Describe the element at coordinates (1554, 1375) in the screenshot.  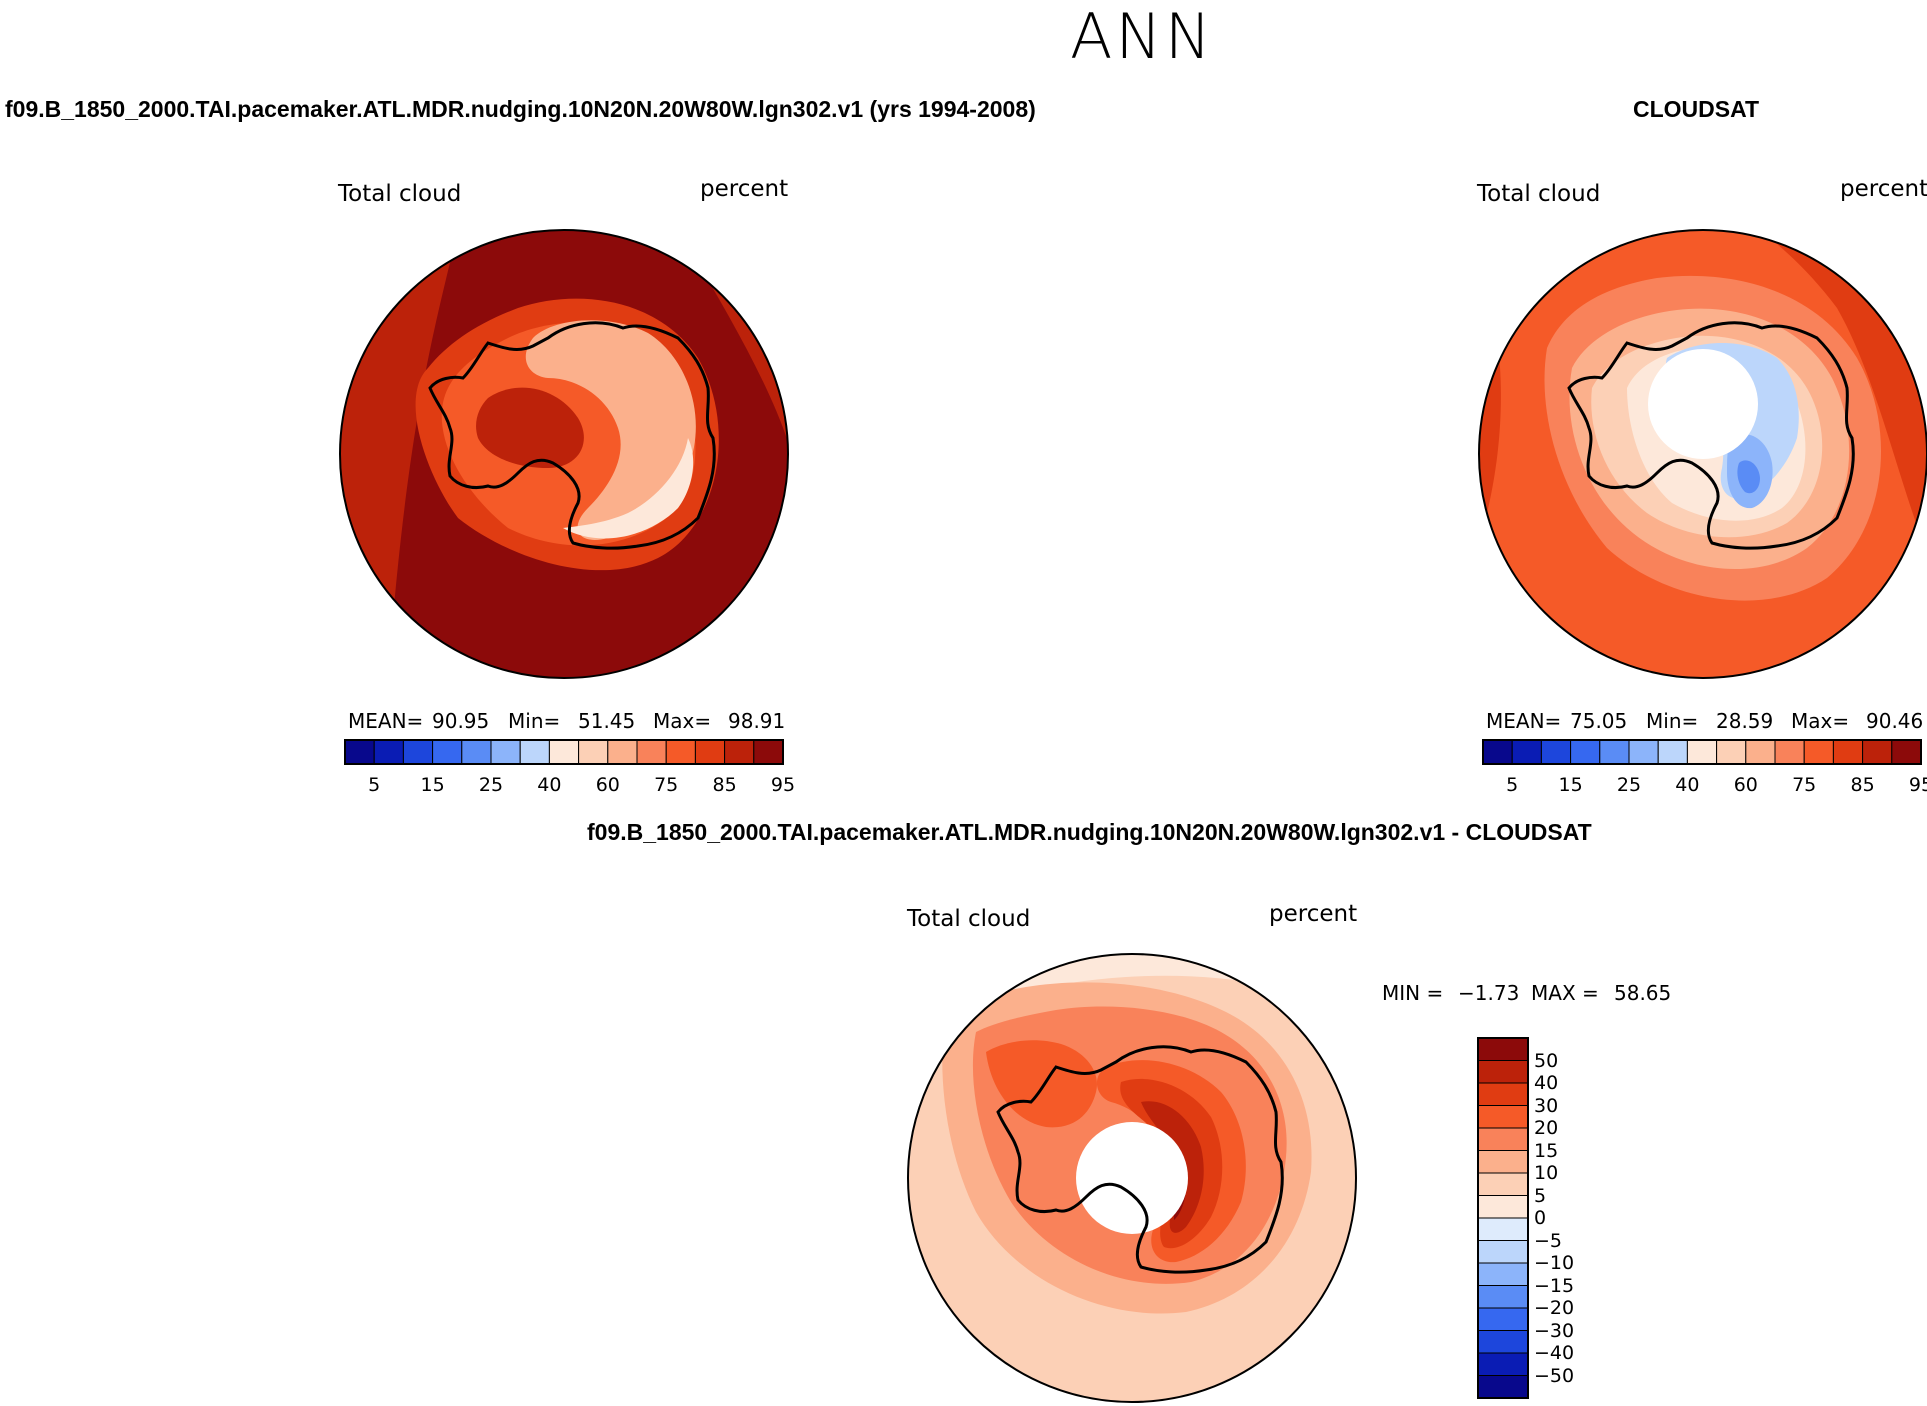
I see `diff-colorbar-tick: −50` at that location.